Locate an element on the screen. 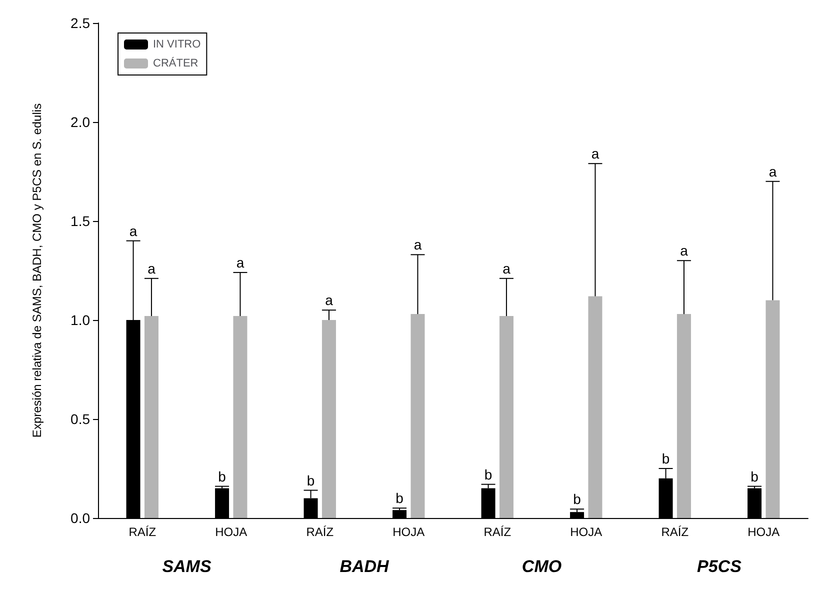  y-tick-label: 2.5 is located at coordinates (80, 23).